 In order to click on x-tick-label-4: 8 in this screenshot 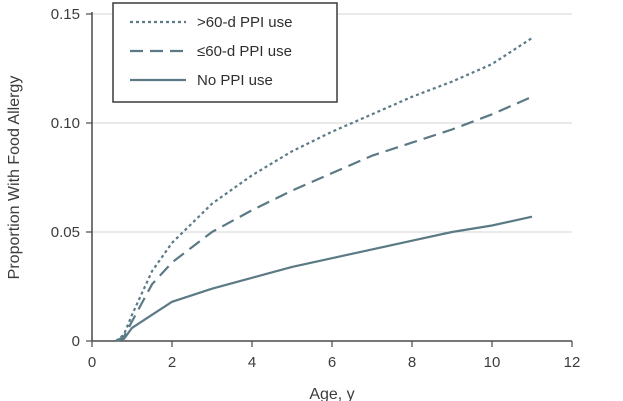, I will do `click(412, 362)`.